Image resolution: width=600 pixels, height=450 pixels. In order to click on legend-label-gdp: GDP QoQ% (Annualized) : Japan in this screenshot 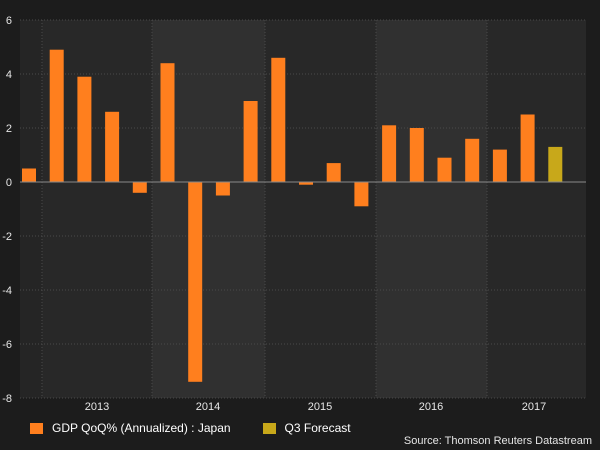, I will do `click(141, 428)`.